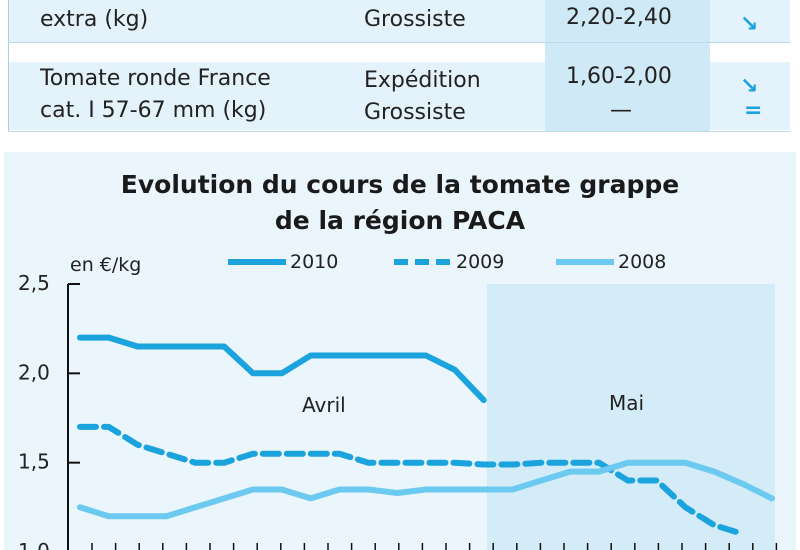 The height and width of the screenshot is (550, 800). I want to click on legend-label-2008: 2008, so click(642, 262).